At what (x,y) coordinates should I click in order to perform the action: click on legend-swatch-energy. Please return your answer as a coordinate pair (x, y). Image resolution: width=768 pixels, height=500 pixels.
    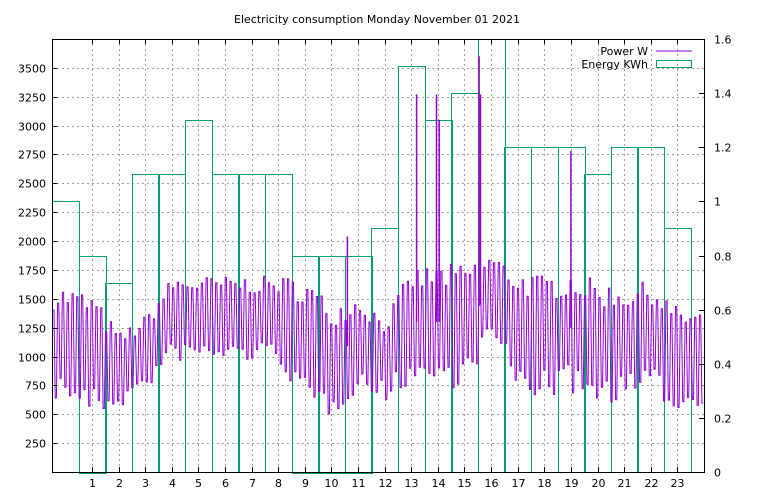
    Looking at the image, I should click on (674, 64).